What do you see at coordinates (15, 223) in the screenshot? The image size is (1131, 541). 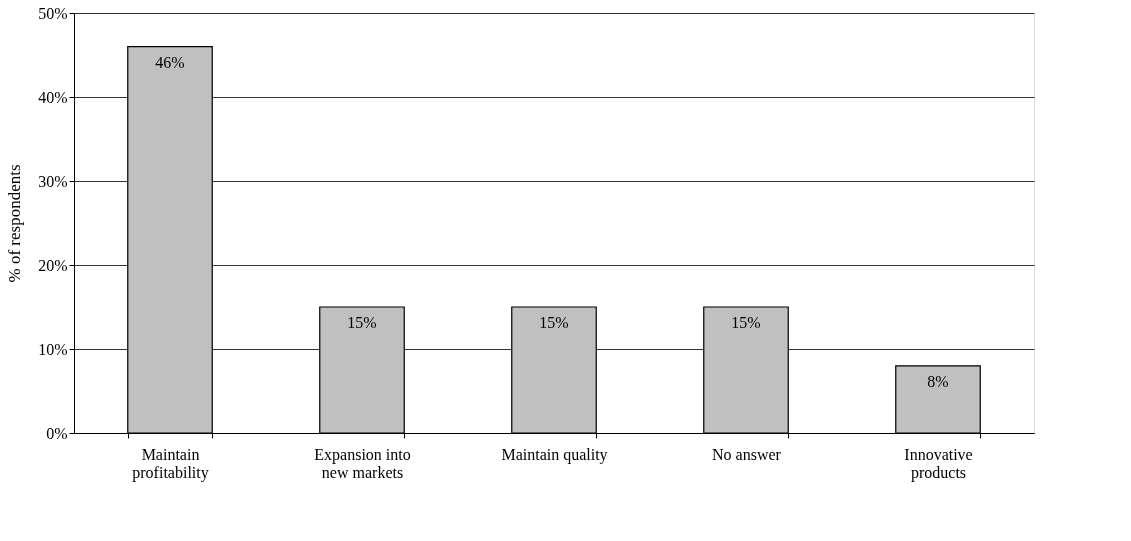 I see `y-axis-title: % of respondents` at bounding box center [15, 223].